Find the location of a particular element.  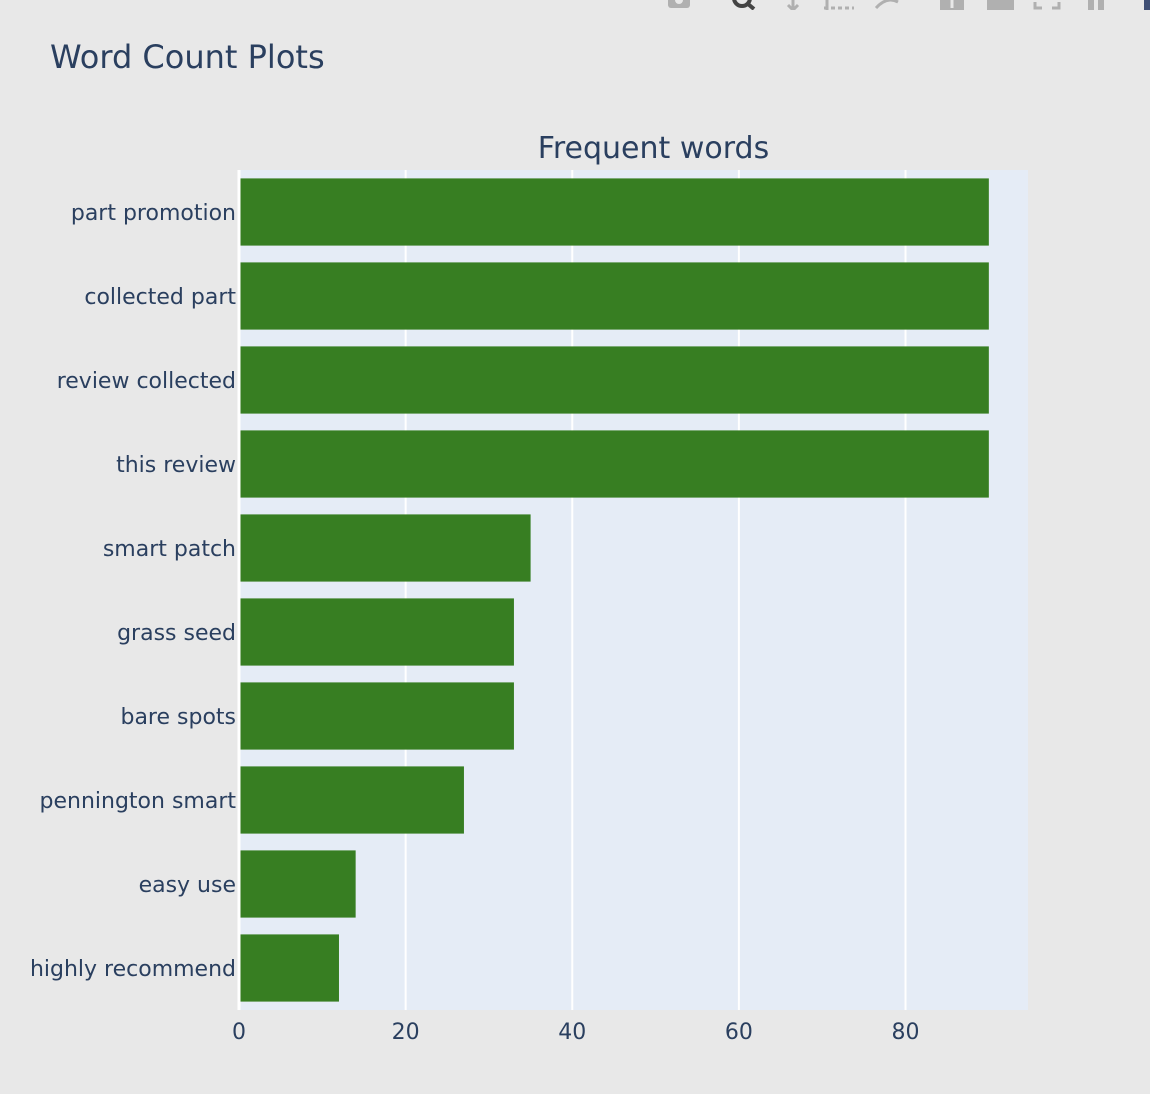

y-tick-label: smart patch is located at coordinates (169, 549).